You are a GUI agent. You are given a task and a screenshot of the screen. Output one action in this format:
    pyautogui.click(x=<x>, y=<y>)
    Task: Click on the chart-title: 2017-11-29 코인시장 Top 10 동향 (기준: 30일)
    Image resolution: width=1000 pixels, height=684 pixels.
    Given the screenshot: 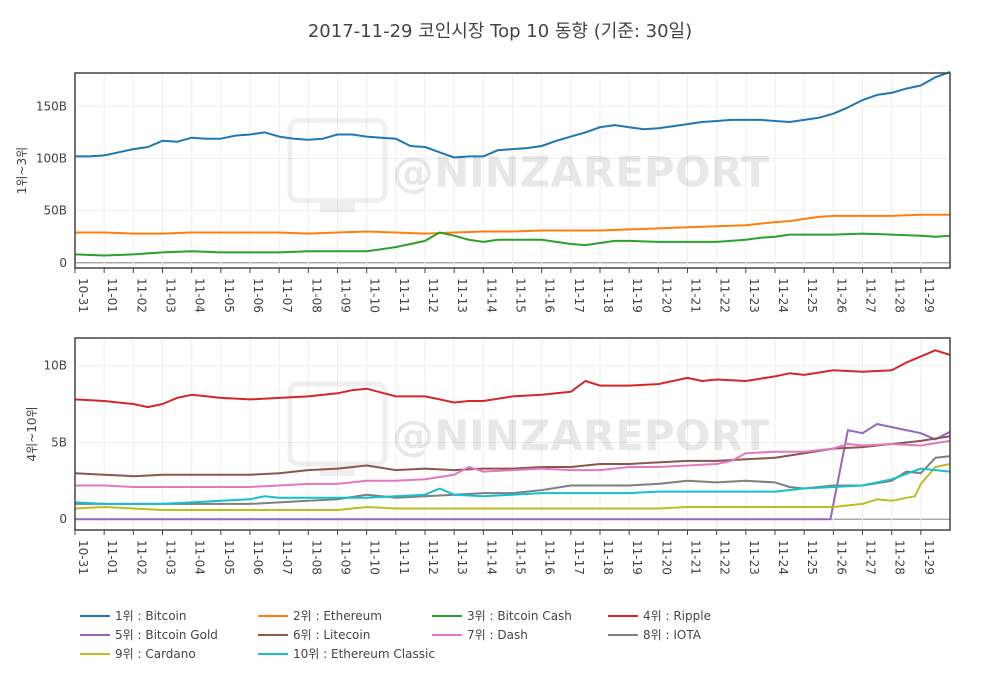 What is the action you would take?
    pyautogui.click(x=500, y=31)
    